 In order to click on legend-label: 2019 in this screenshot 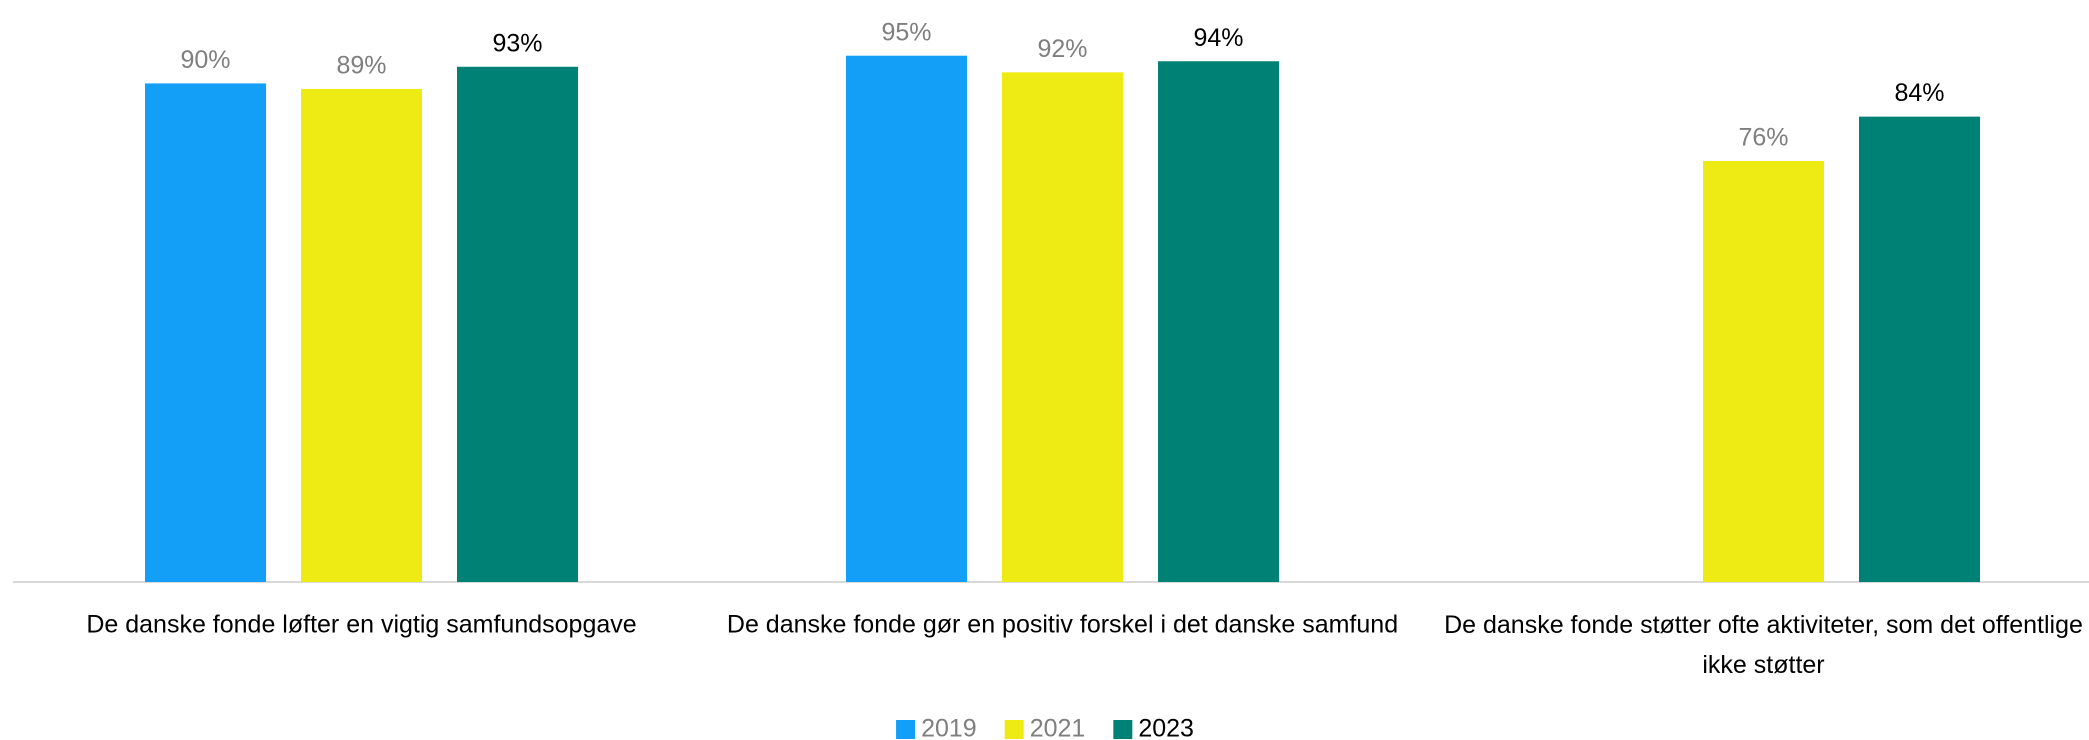, I will do `click(949, 727)`.